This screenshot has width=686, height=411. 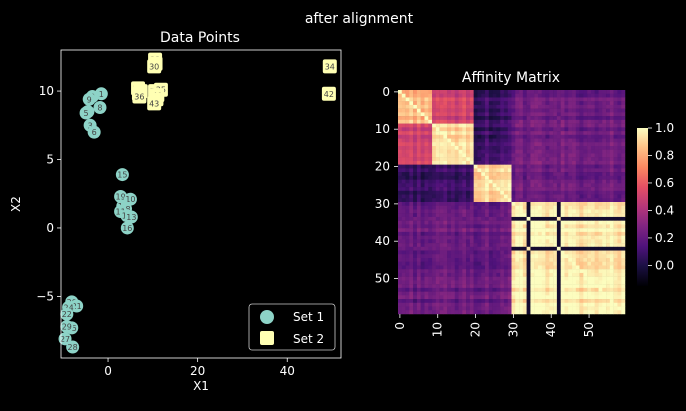 What do you see at coordinates (438, 329) in the screenshot?
I see `heatmap-xtick-label: 10` at bounding box center [438, 329].